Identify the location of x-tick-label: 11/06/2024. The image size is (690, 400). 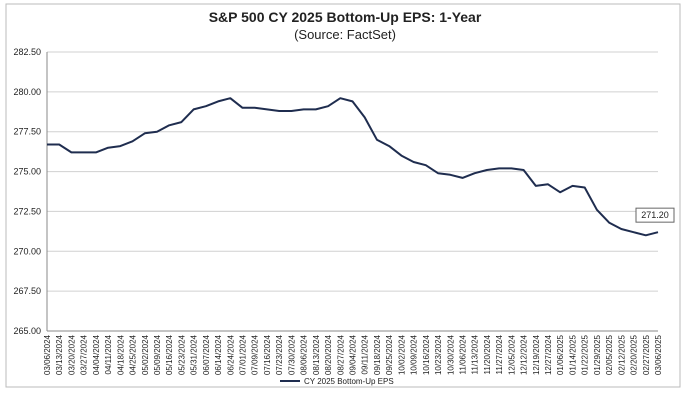
(462, 354).